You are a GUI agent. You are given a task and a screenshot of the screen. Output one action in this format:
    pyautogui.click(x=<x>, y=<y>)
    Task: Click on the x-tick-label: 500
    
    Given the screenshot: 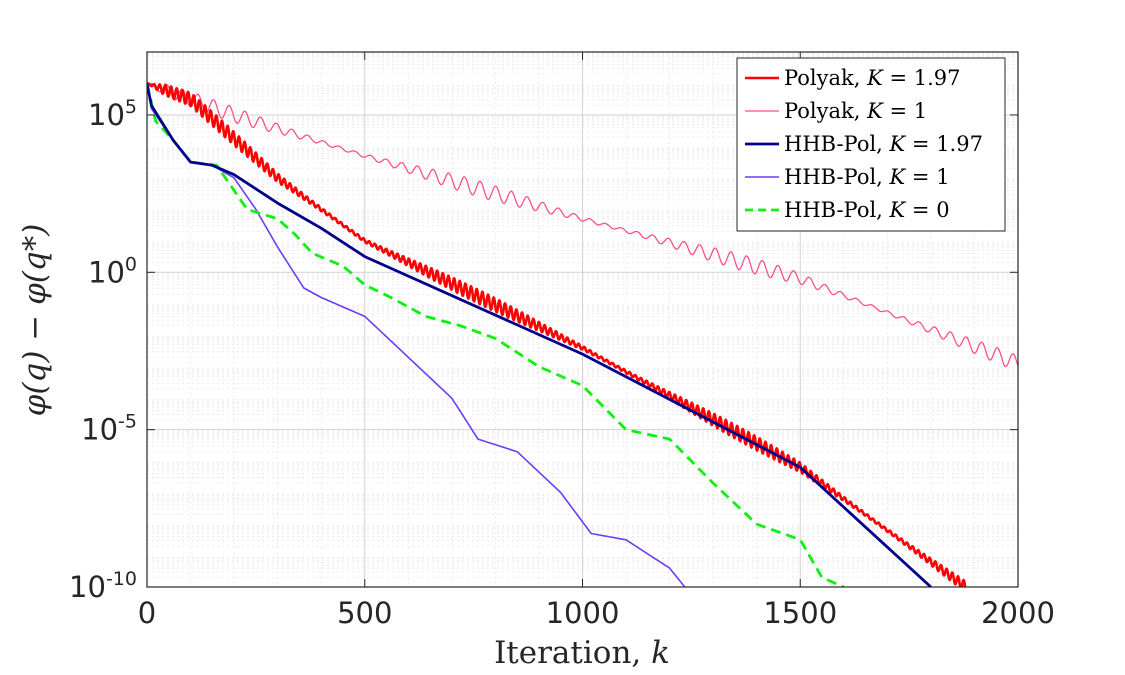 What is the action you would take?
    pyautogui.click(x=364, y=613)
    